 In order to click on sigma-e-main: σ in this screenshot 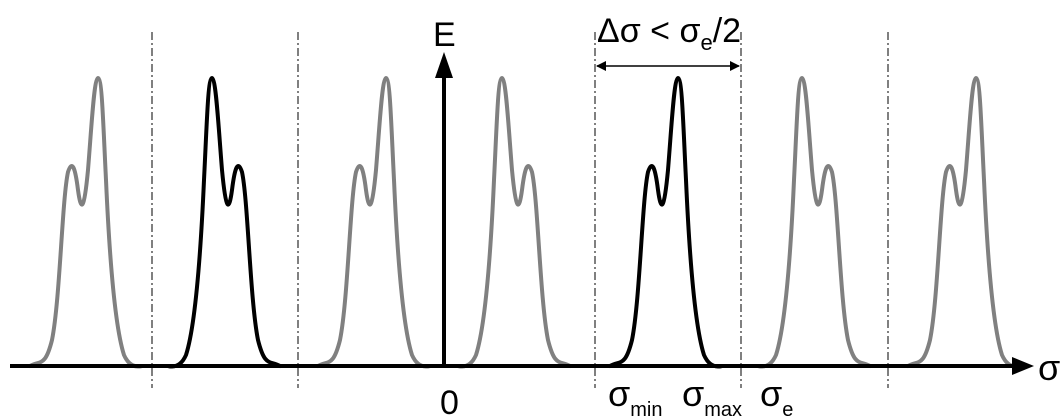, I will do `click(771, 393)`.